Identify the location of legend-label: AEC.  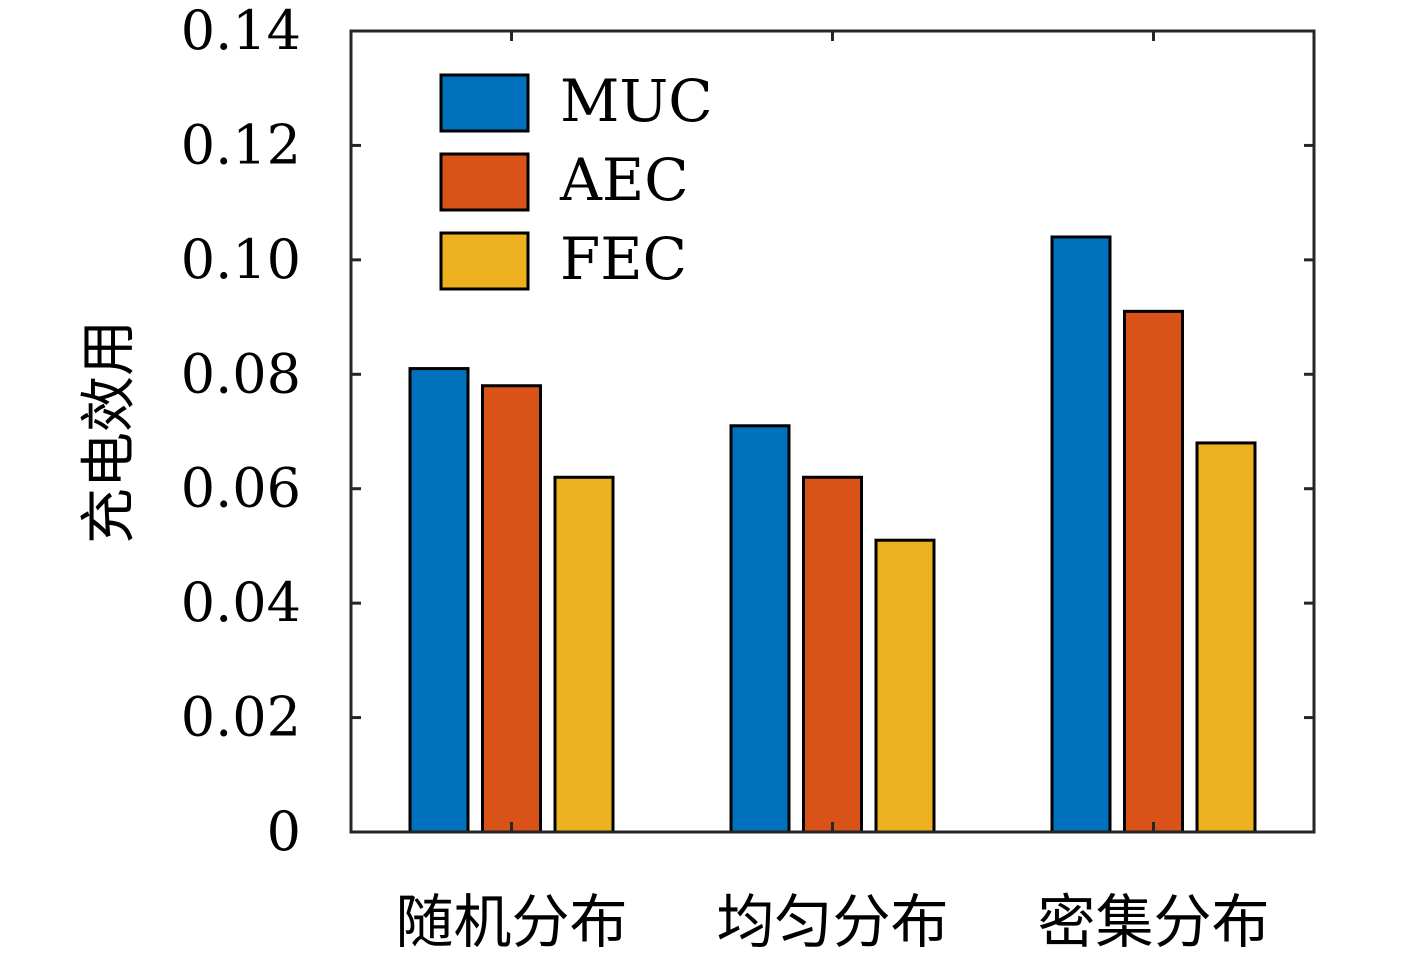
(624, 180).